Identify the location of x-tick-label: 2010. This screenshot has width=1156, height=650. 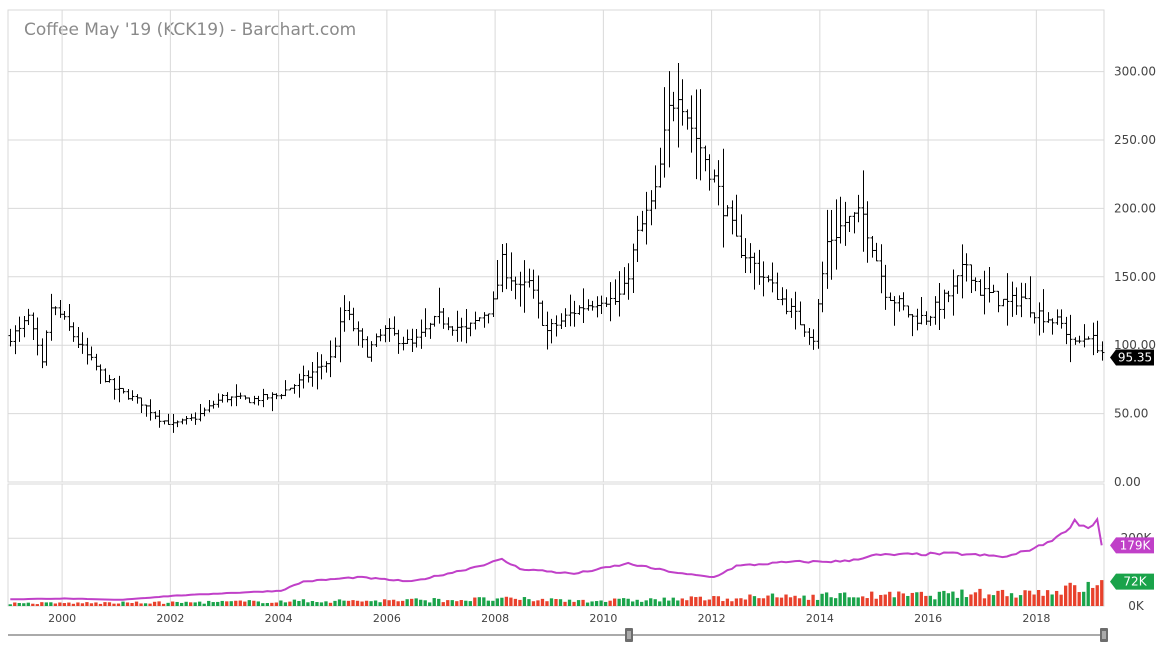
(603, 618).